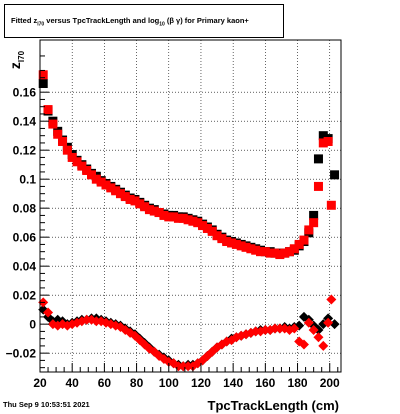 Image resolution: width=400 pixels, height=414 pixels. What do you see at coordinates (105, 383) in the screenshot?
I see `x-tick-label: 60` at bounding box center [105, 383].